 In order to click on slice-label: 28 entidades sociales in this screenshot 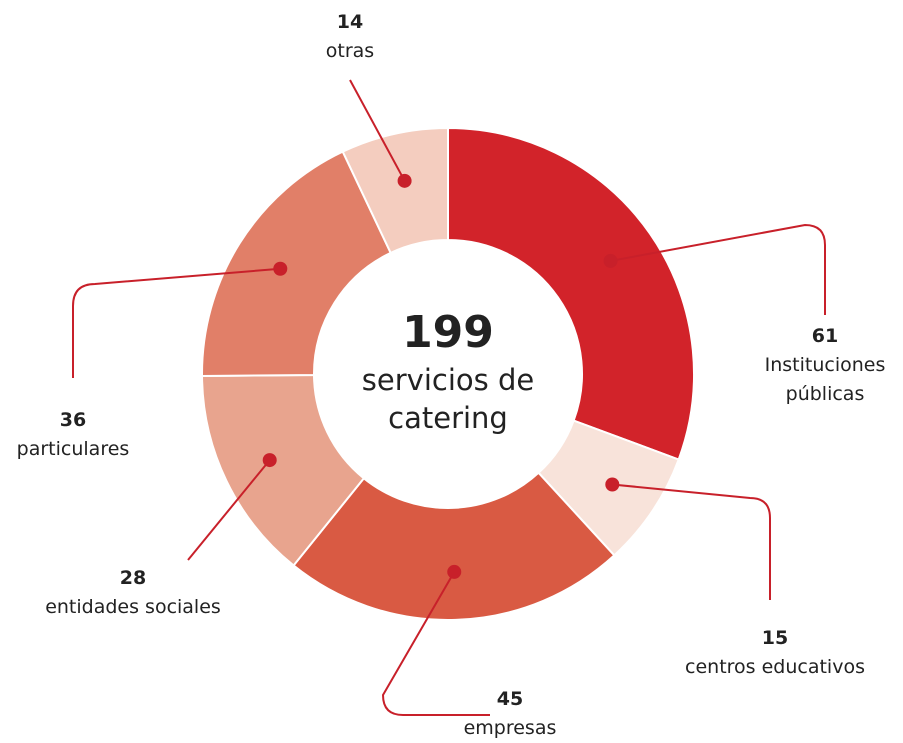, I will do `click(133, 593)`.